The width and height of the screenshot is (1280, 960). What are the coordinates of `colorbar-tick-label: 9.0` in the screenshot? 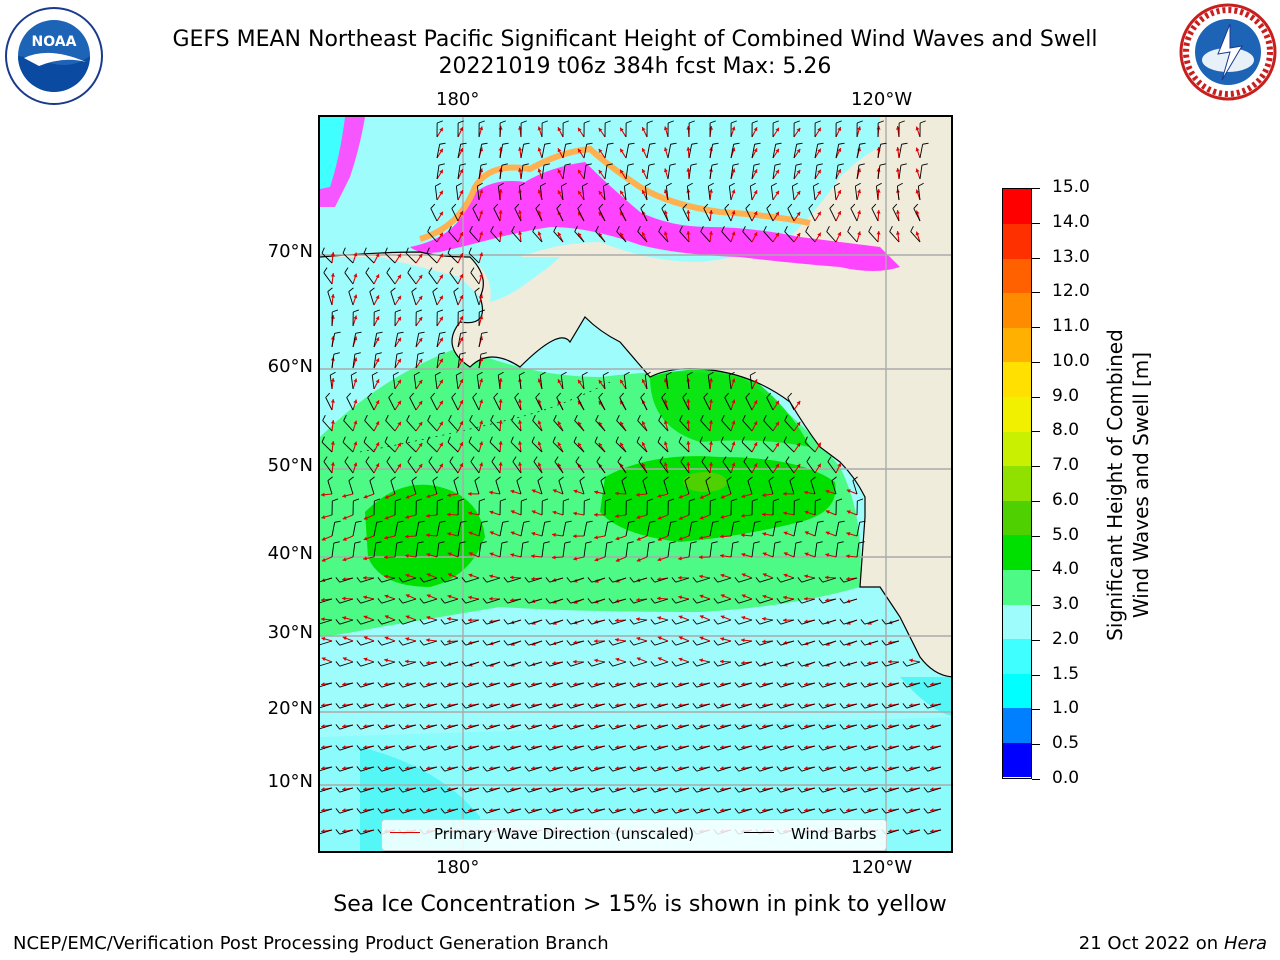 It's located at (1066, 395).